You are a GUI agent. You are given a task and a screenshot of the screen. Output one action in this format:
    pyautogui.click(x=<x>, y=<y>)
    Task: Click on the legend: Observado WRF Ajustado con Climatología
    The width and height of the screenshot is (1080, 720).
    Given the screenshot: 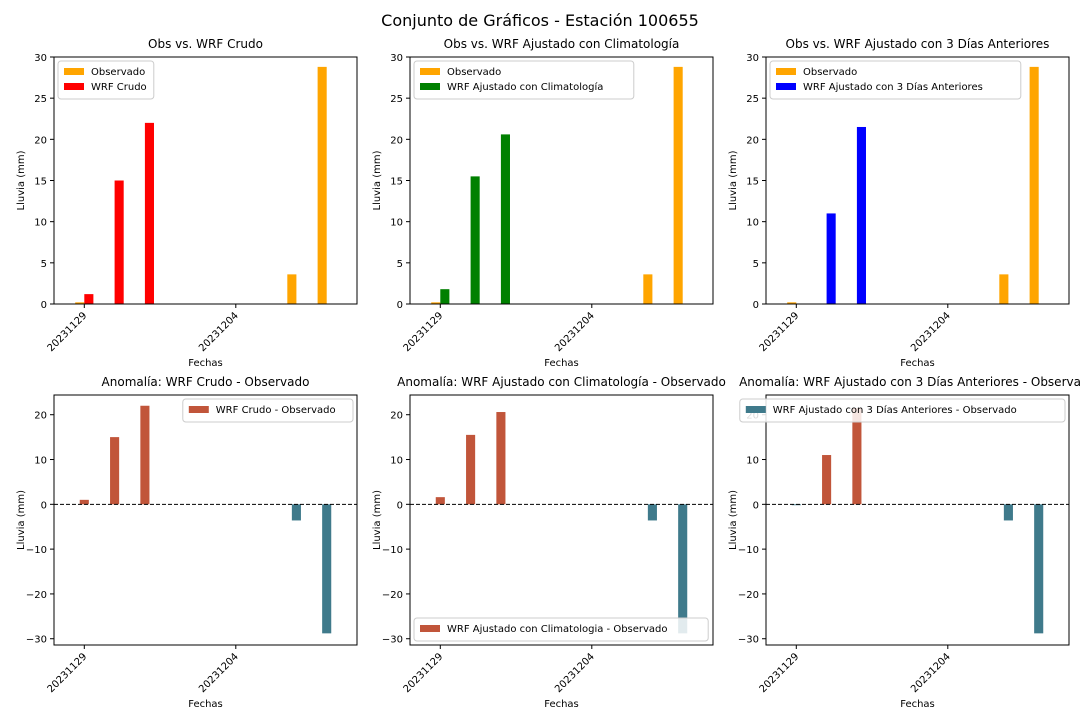 What is the action you would take?
    pyautogui.click(x=524, y=80)
    